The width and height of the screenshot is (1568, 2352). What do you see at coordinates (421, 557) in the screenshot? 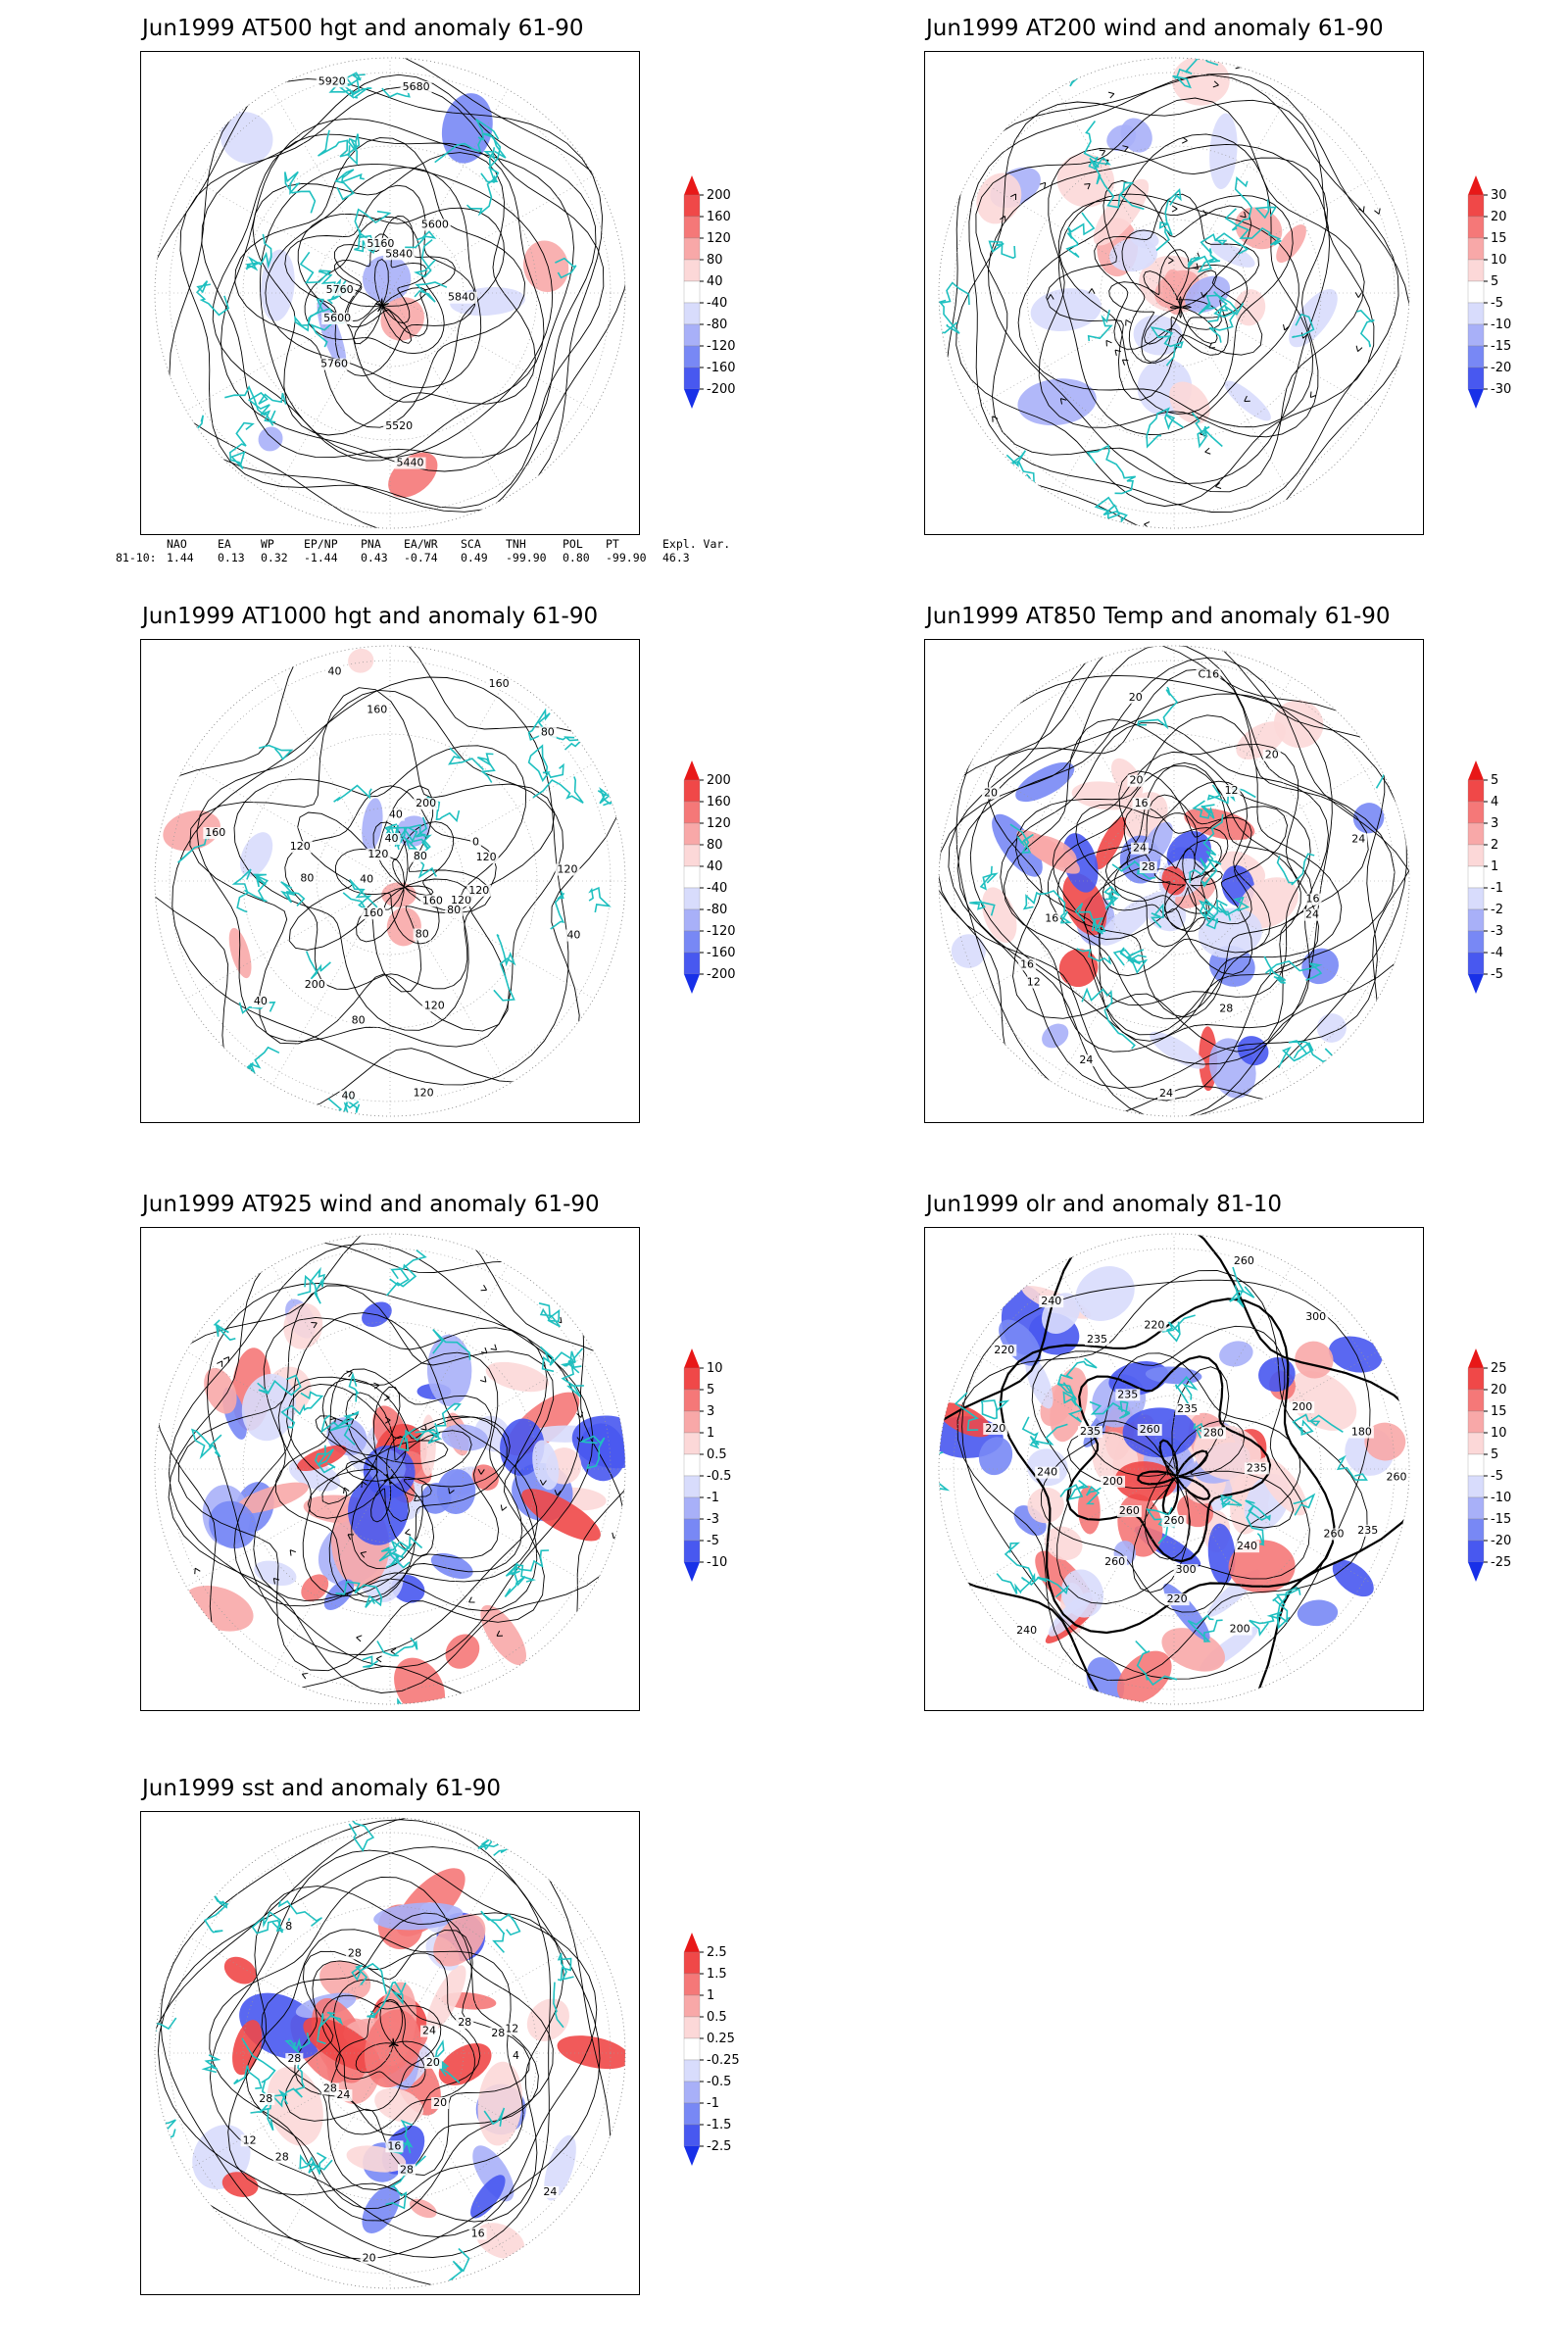
I see `teleconnection-value: -0.74` at bounding box center [421, 557].